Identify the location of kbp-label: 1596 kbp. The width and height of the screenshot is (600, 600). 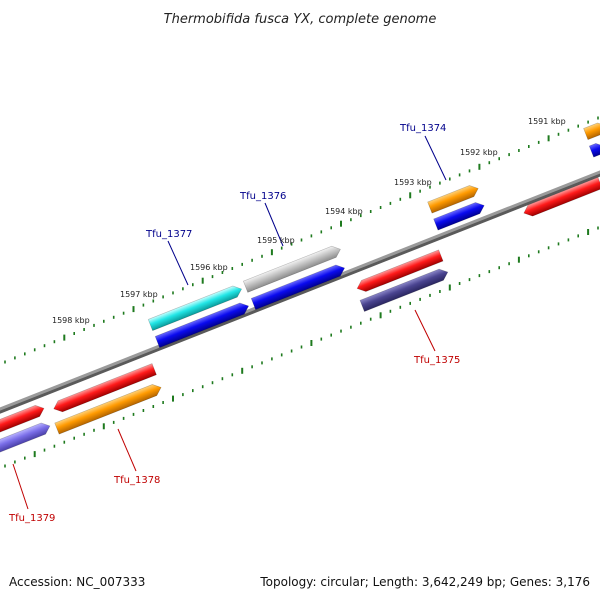
(209, 267).